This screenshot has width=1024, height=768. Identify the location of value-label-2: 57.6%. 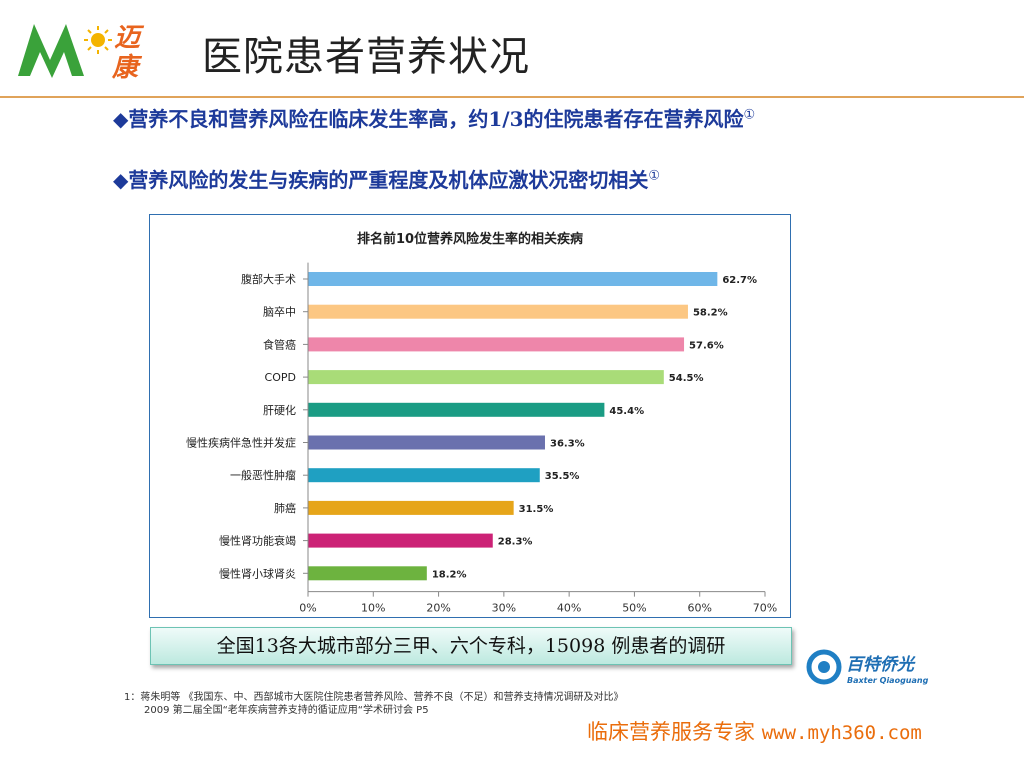
(706, 345).